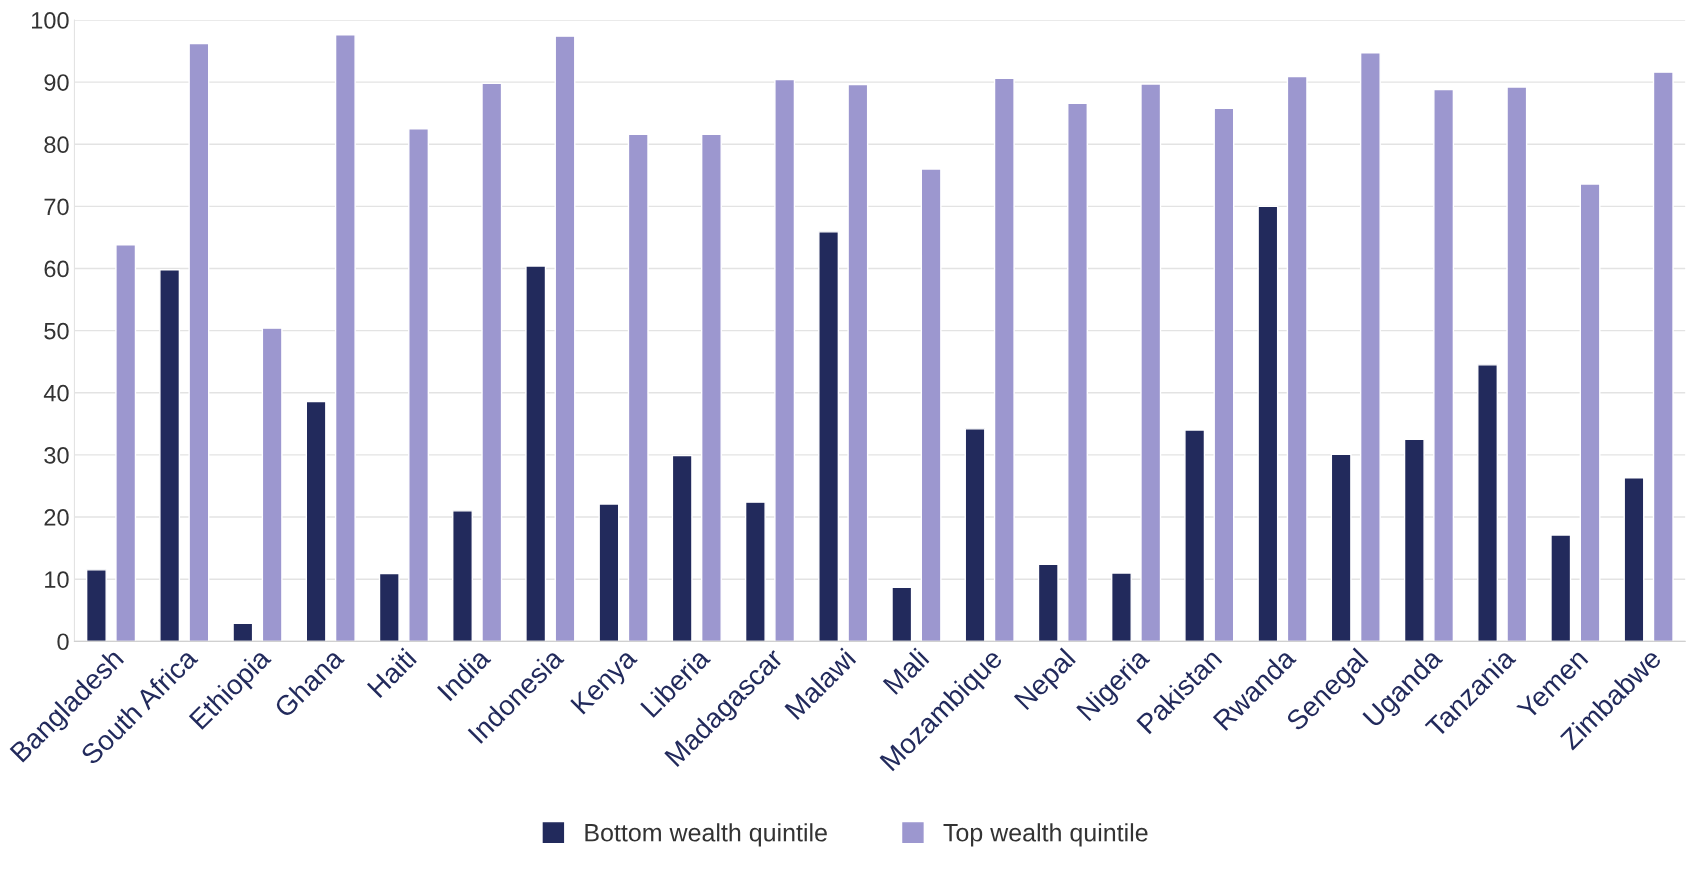 The width and height of the screenshot is (1692, 869). Describe the element at coordinates (56, 82) in the screenshot. I see `y-tick-label: 90` at that location.